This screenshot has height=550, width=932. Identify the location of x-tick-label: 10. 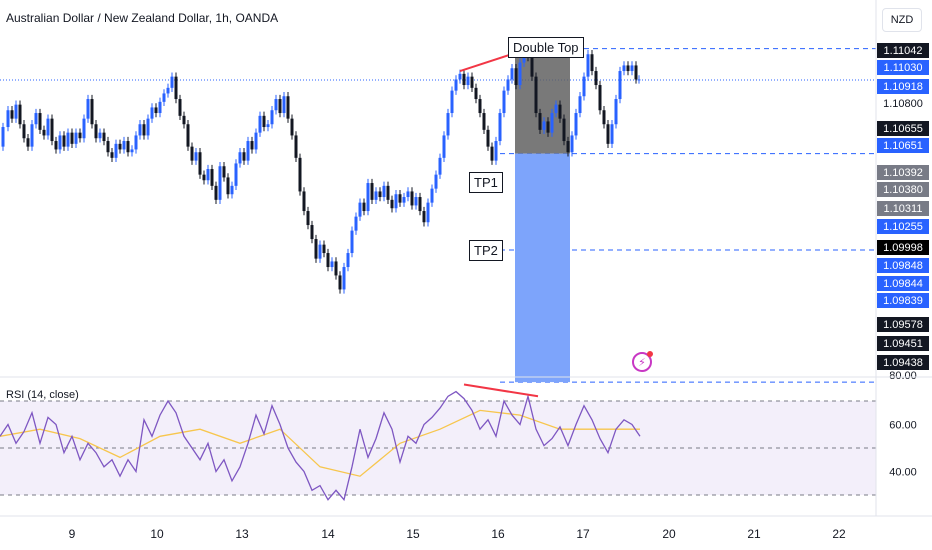
(157, 534).